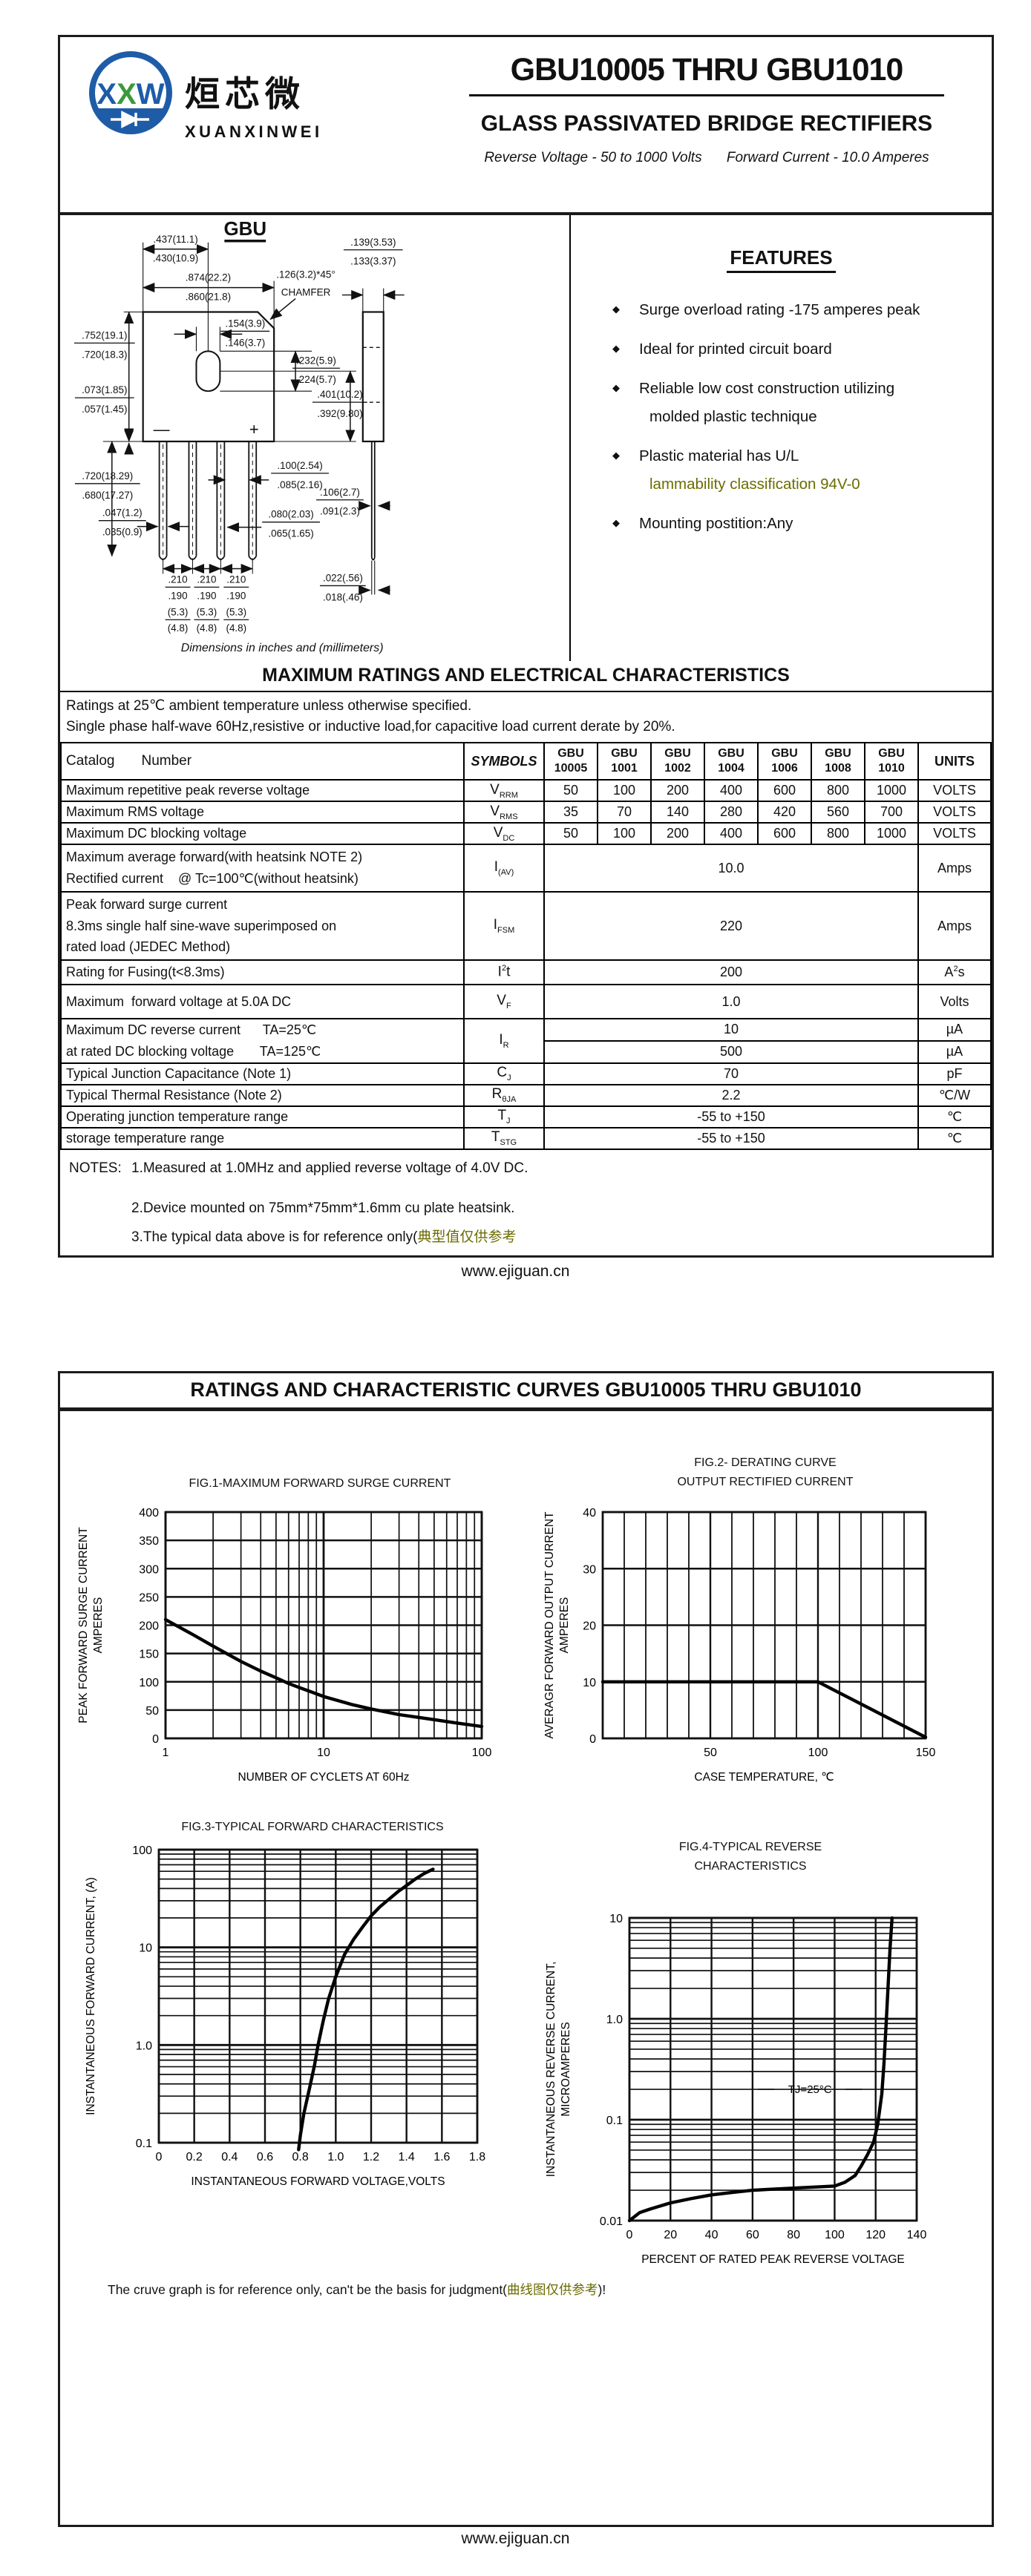  Describe the element at coordinates (752, 2235) in the screenshot. I see `x-tick-label: 60` at that location.